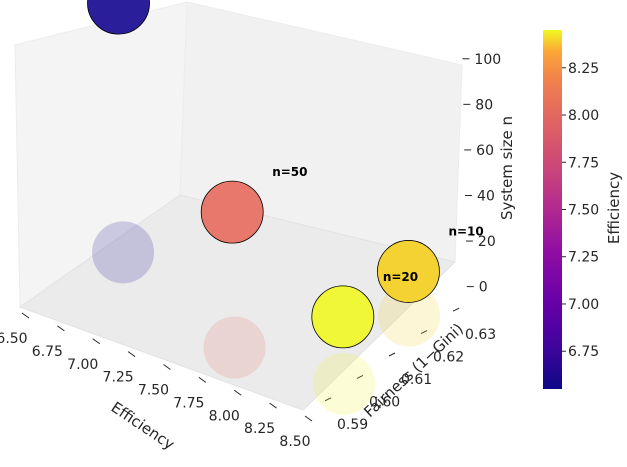 The height and width of the screenshot is (467, 627). Describe the element at coordinates (583, 305) in the screenshot. I see `colorbar-tick-label: 7.00` at that location.